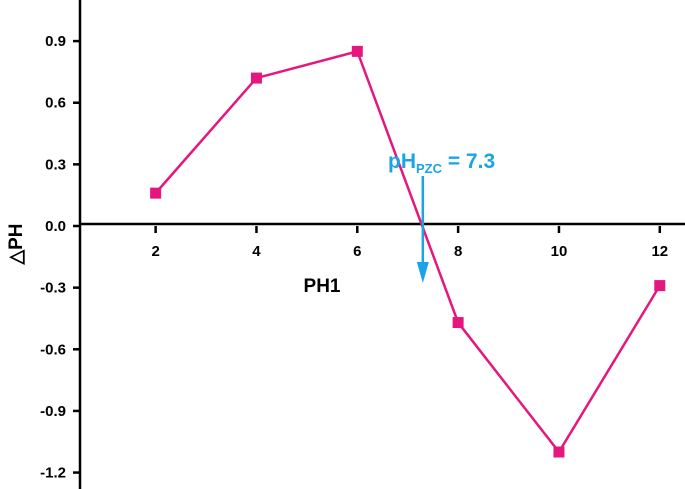  What do you see at coordinates (422, 272) in the screenshot?
I see `pzc-arrowhead` at bounding box center [422, 272].